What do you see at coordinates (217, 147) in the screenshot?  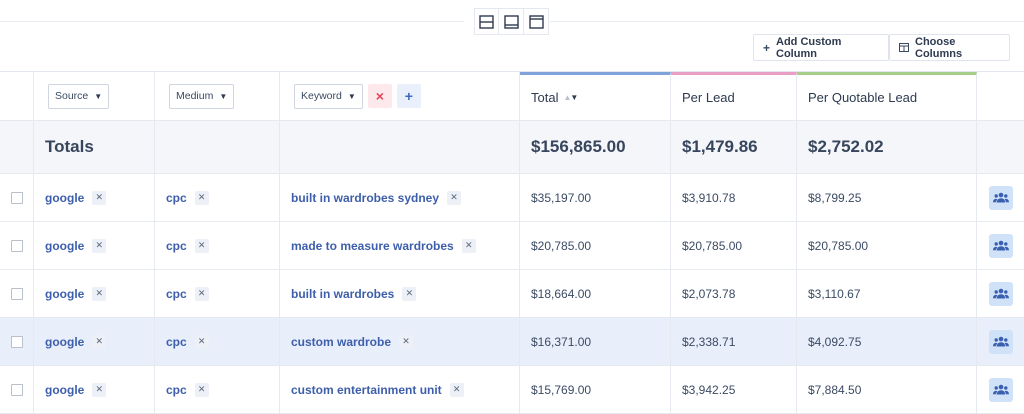 I see `totals-medium-cell` at bounding box center [217, 147].